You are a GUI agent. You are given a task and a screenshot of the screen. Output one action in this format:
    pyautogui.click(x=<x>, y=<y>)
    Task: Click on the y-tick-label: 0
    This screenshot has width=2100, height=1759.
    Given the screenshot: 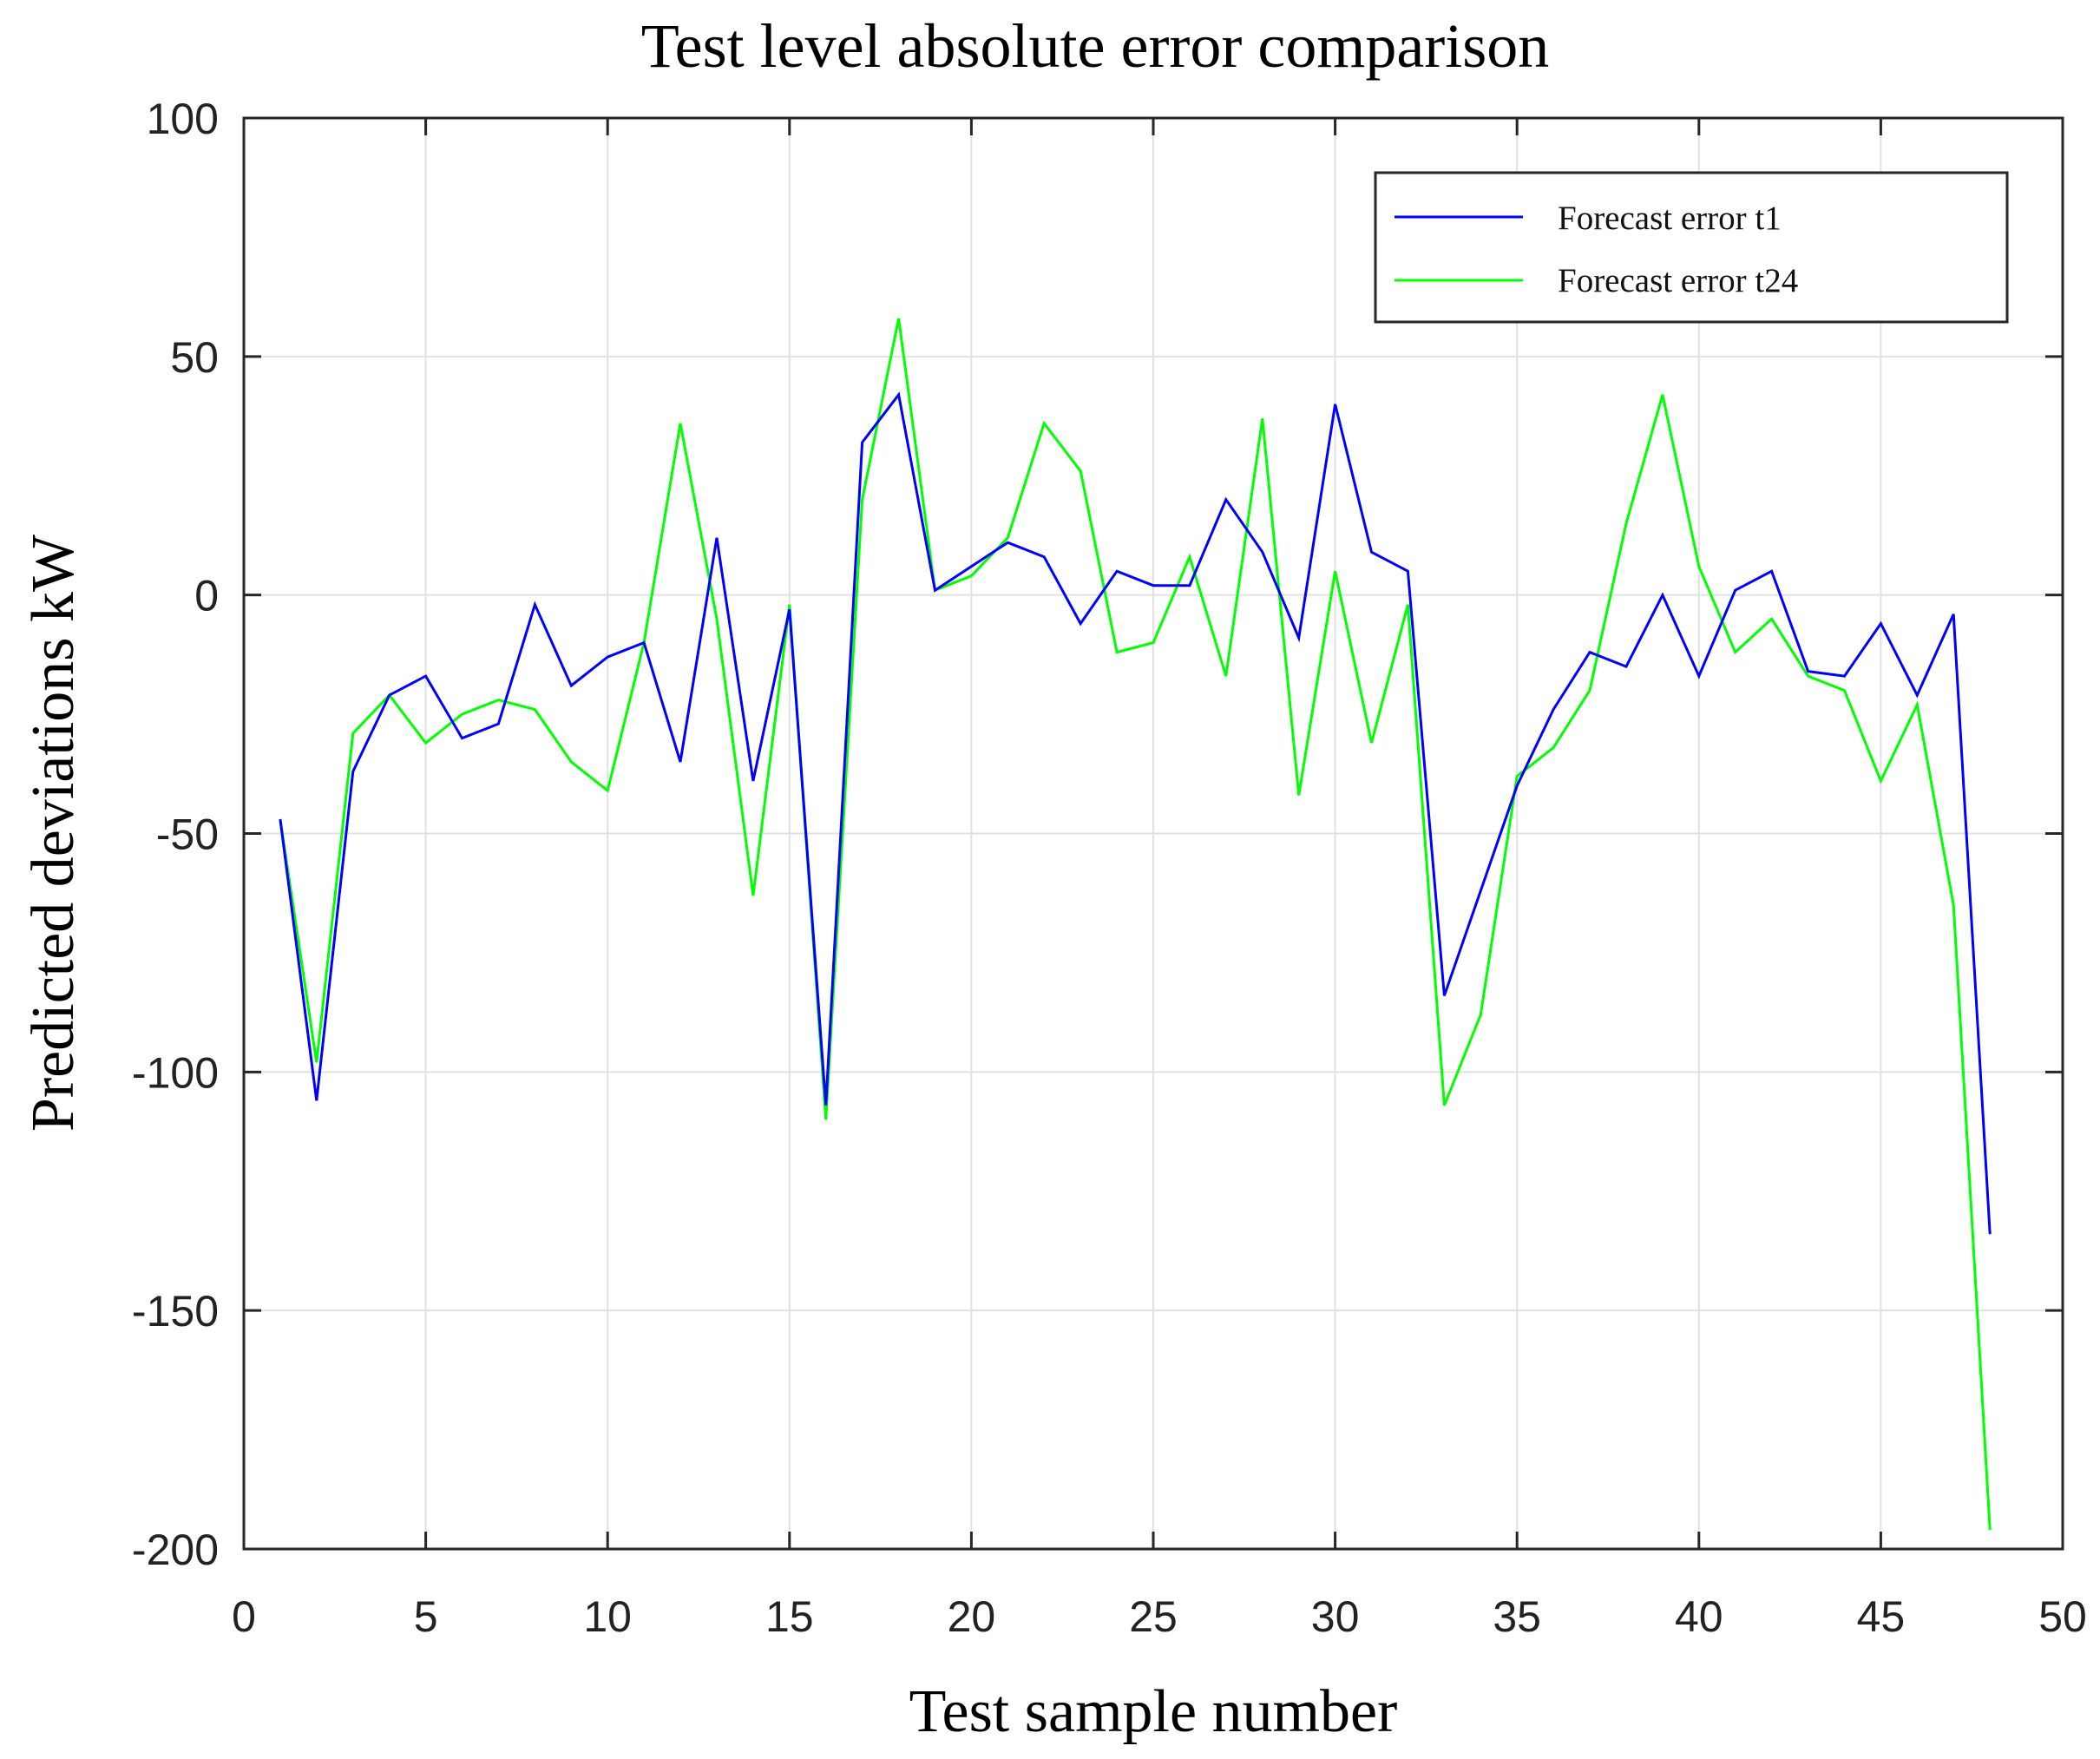 What is the action you would take?
    pyautogui.click(x=206, y=596)
    